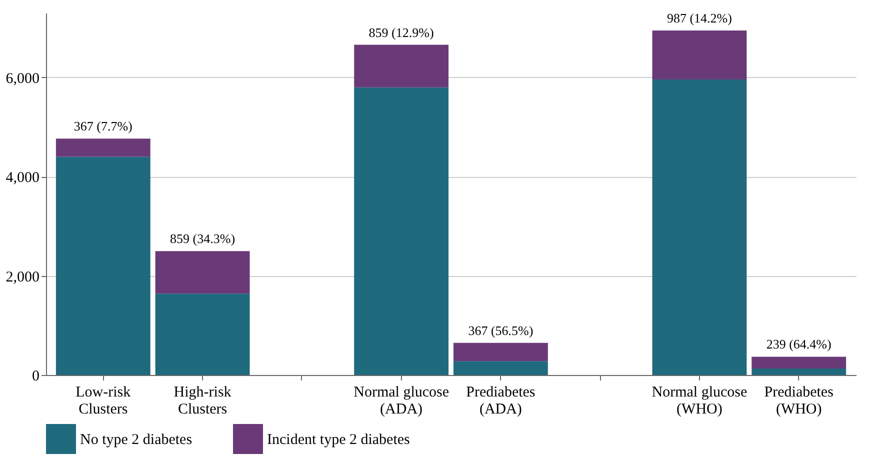 Image resolution: width=890 pixels, height=456 pixels. Describe the element at coordinates (501, 401) in the screenshot. I see `x-tick-label: Prediabetes (ADA)` at that location.